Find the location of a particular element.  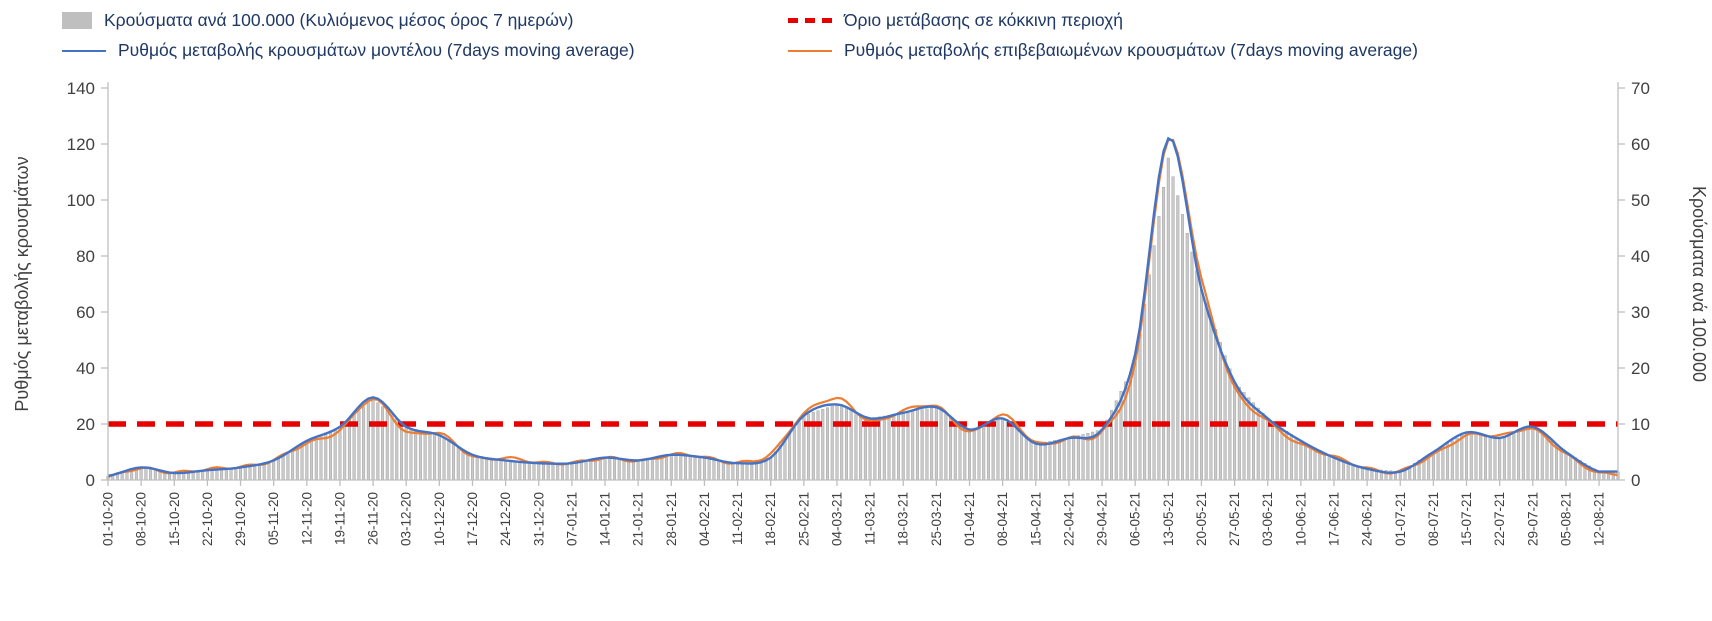

svg-text: 06-05-21 is located at coordinates (1135, 519).